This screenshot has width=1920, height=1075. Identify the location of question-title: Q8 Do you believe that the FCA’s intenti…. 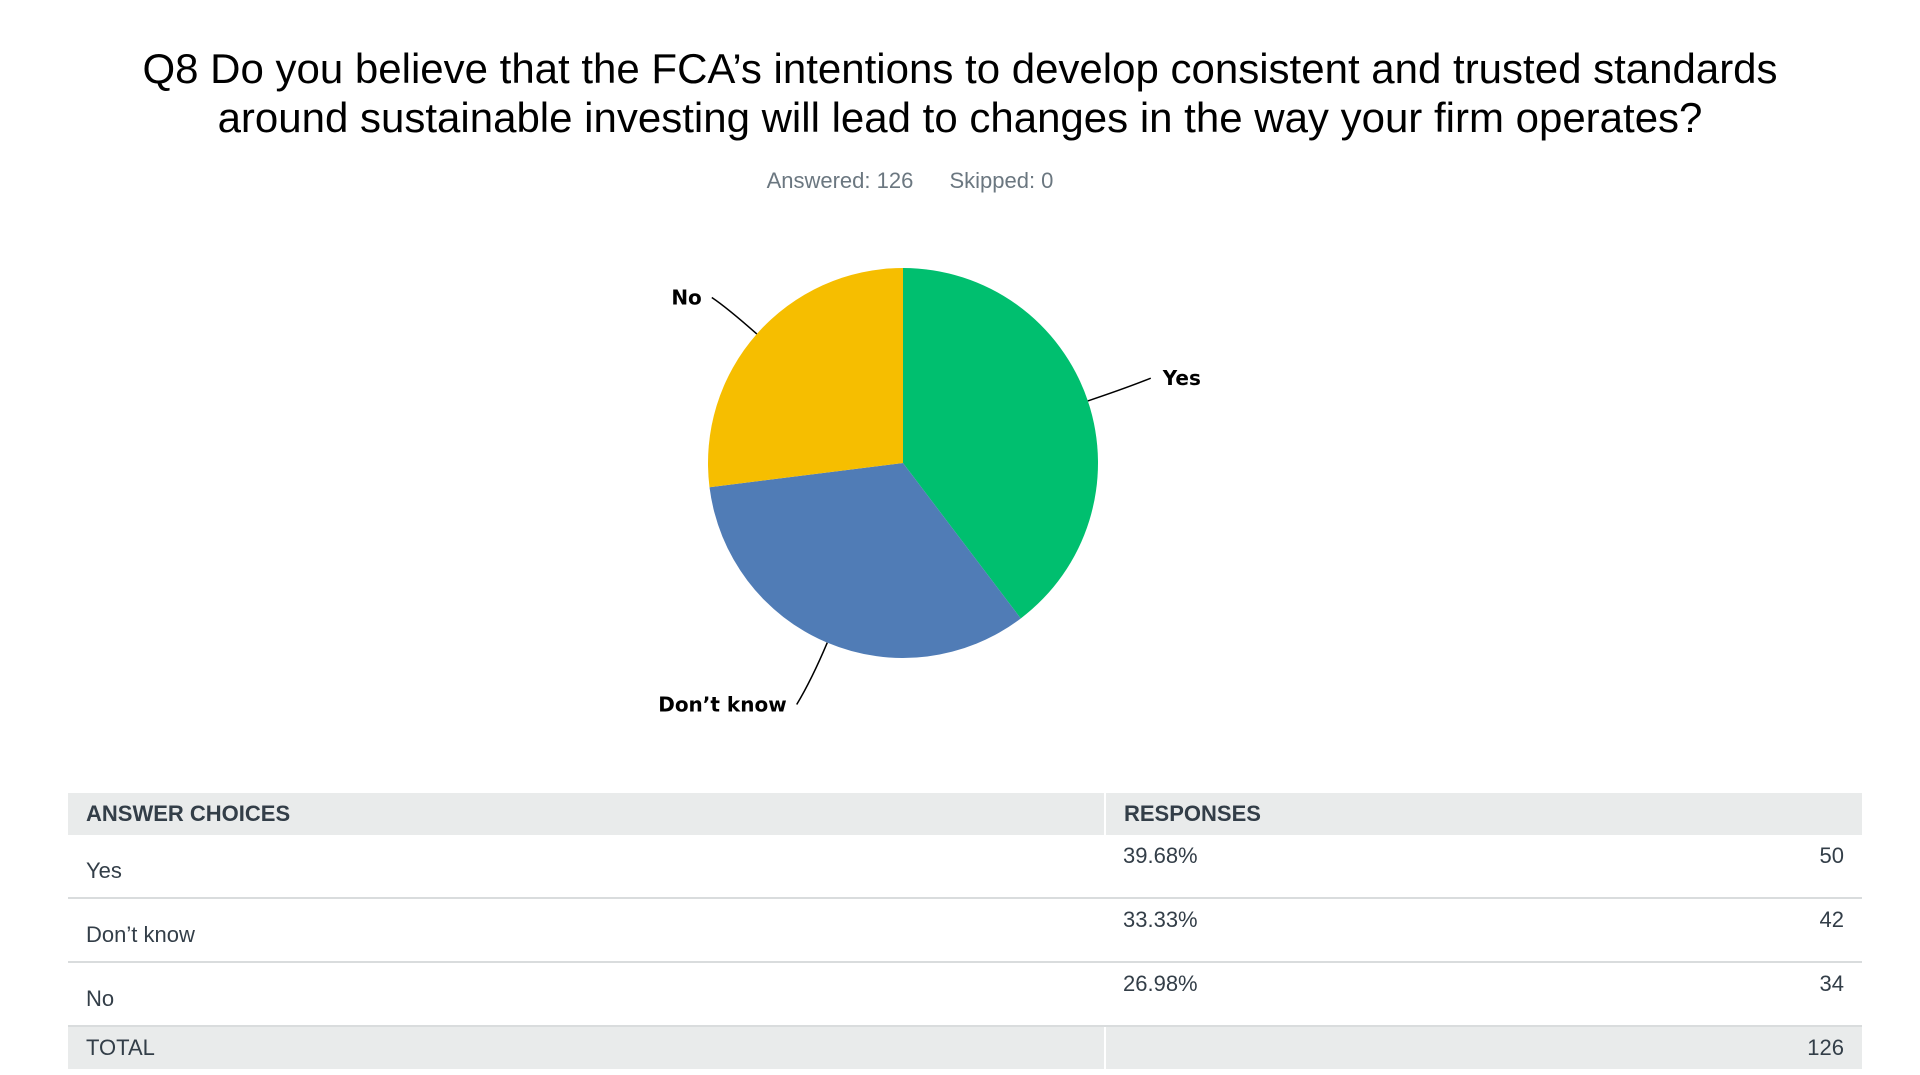
(960, 93).